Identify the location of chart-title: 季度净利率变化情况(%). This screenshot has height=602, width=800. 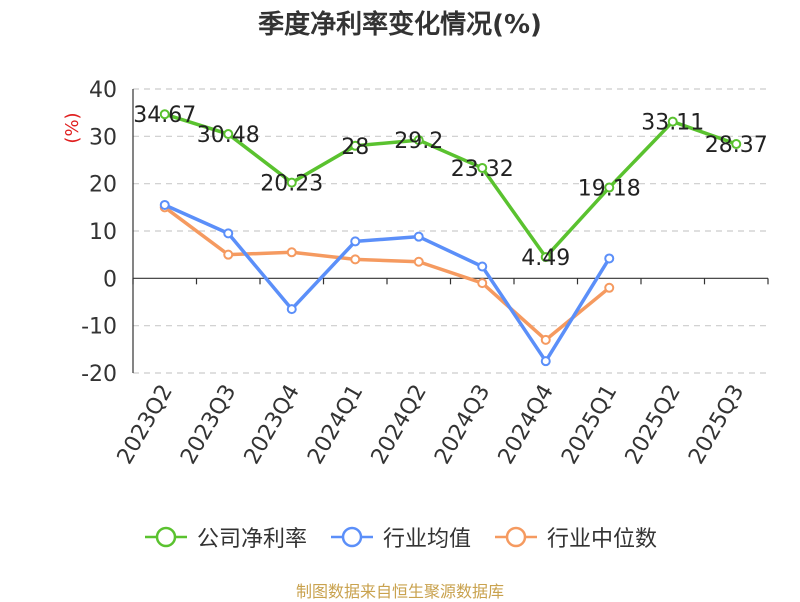
(400, 25).